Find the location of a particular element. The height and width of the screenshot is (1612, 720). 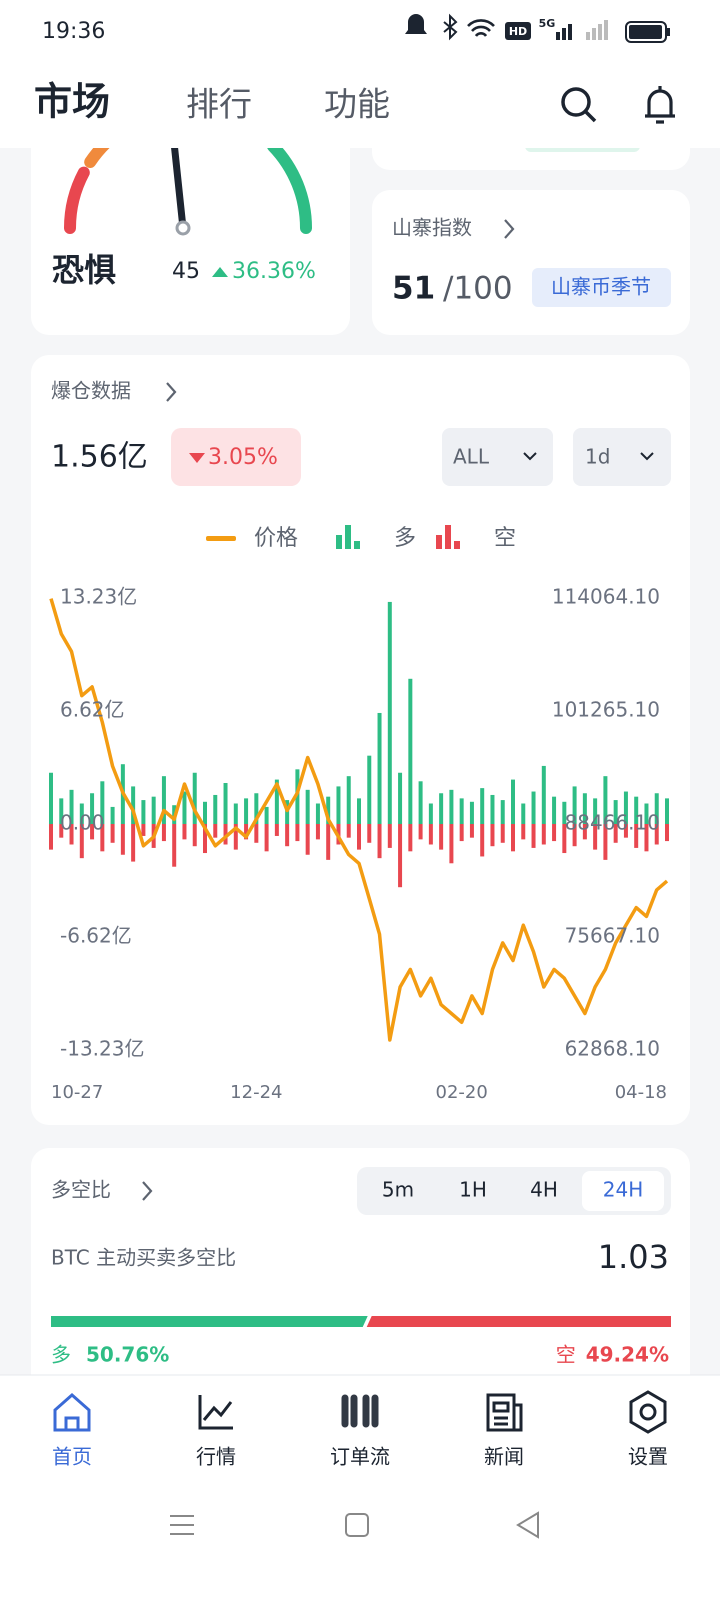

app-bar is located at coordinates (360, 74).